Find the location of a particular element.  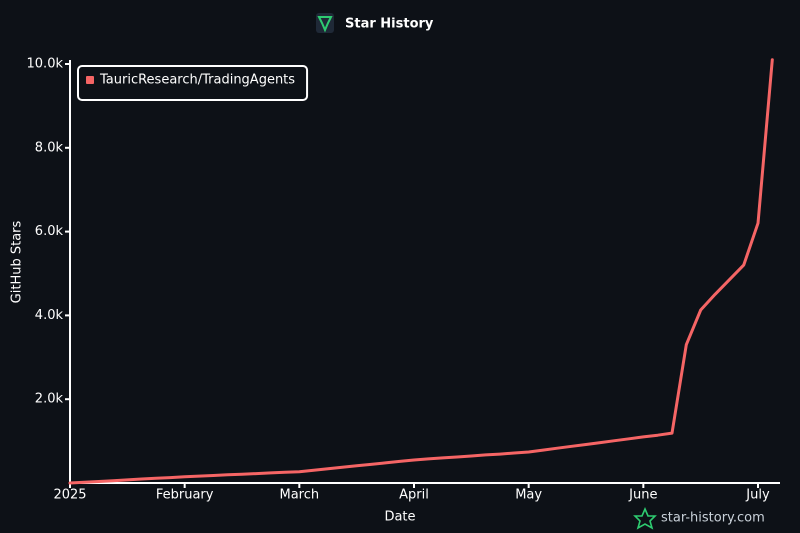

x-tick-label: 2025 is located at coordinates (69, 495).